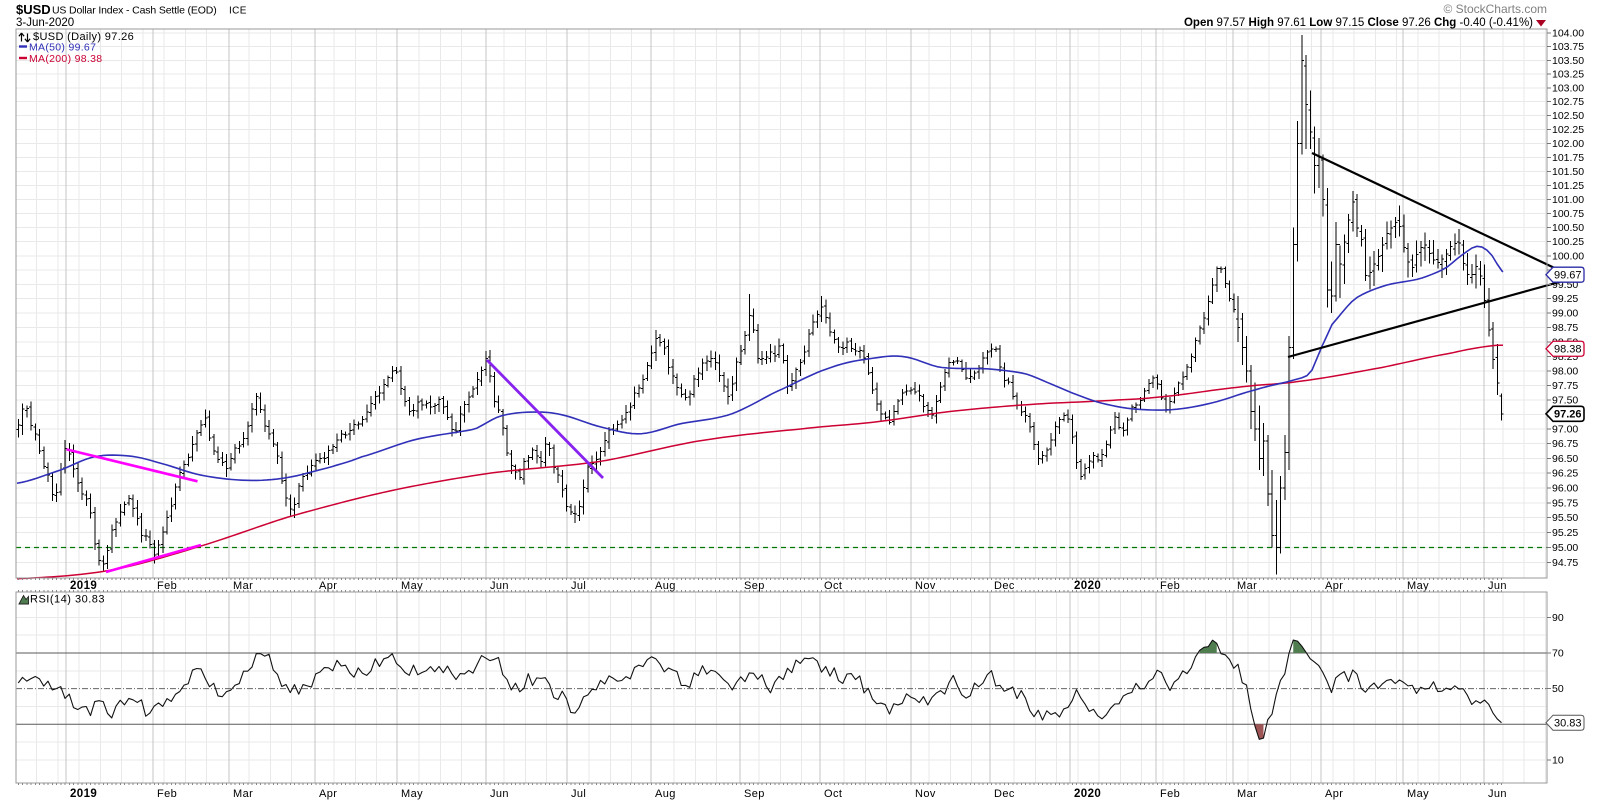 The height and width of the screenshot is (805, 1600). What do you see at coordinates (1568, 130) in the screenshot?
I see `svg-text: 102.25` at bounding box center [1568, 130].